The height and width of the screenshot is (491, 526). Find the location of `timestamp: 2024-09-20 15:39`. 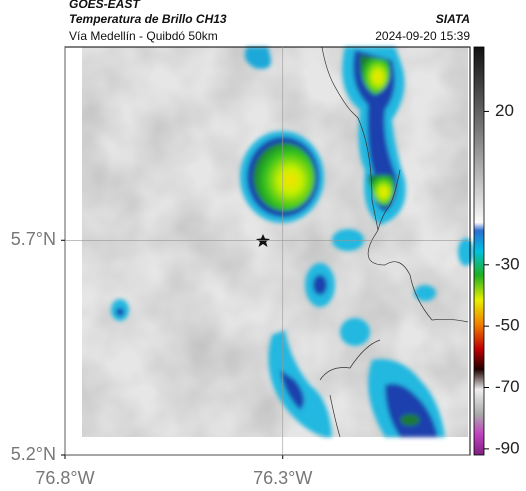

timestamp: 2024-09-20 15:39 is located at coordinates (422, 36).